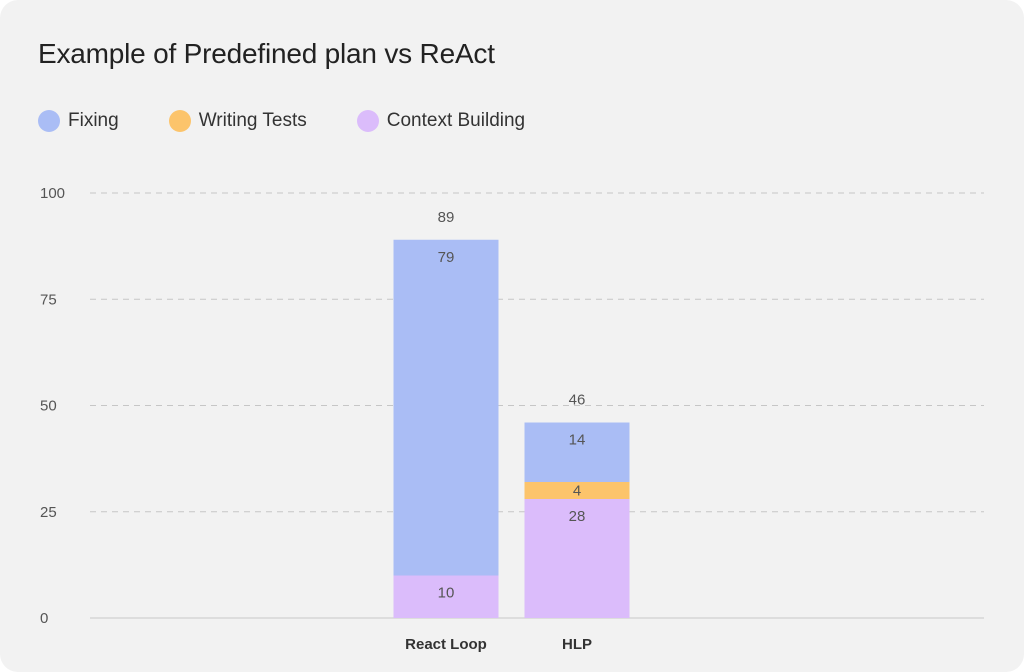 The width and height of the screenshot is (1024, 672). Describe the element at coordinates (446, 217) in the screenshot. I see `total-label-0: 89` at that location.